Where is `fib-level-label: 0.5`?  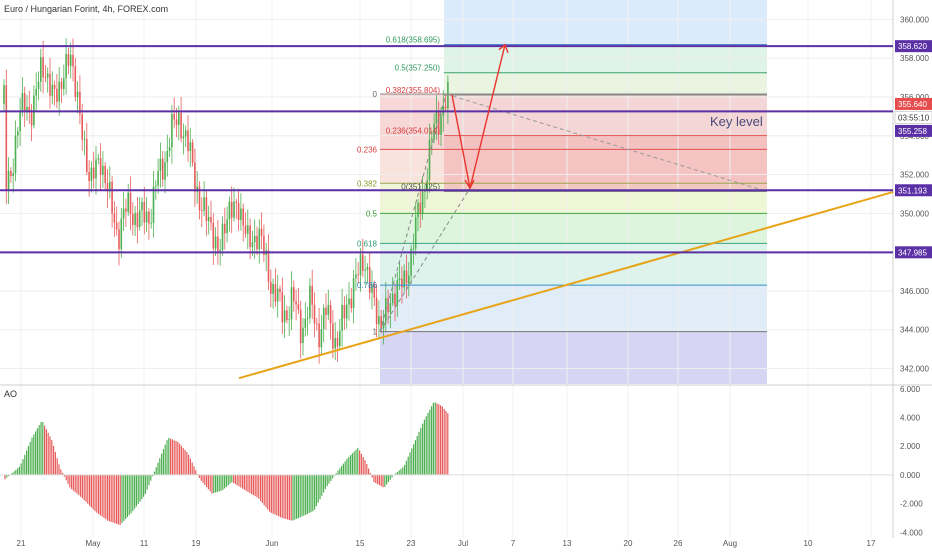
fib-level-label: 0.5 is located at coordinates (372, 213).